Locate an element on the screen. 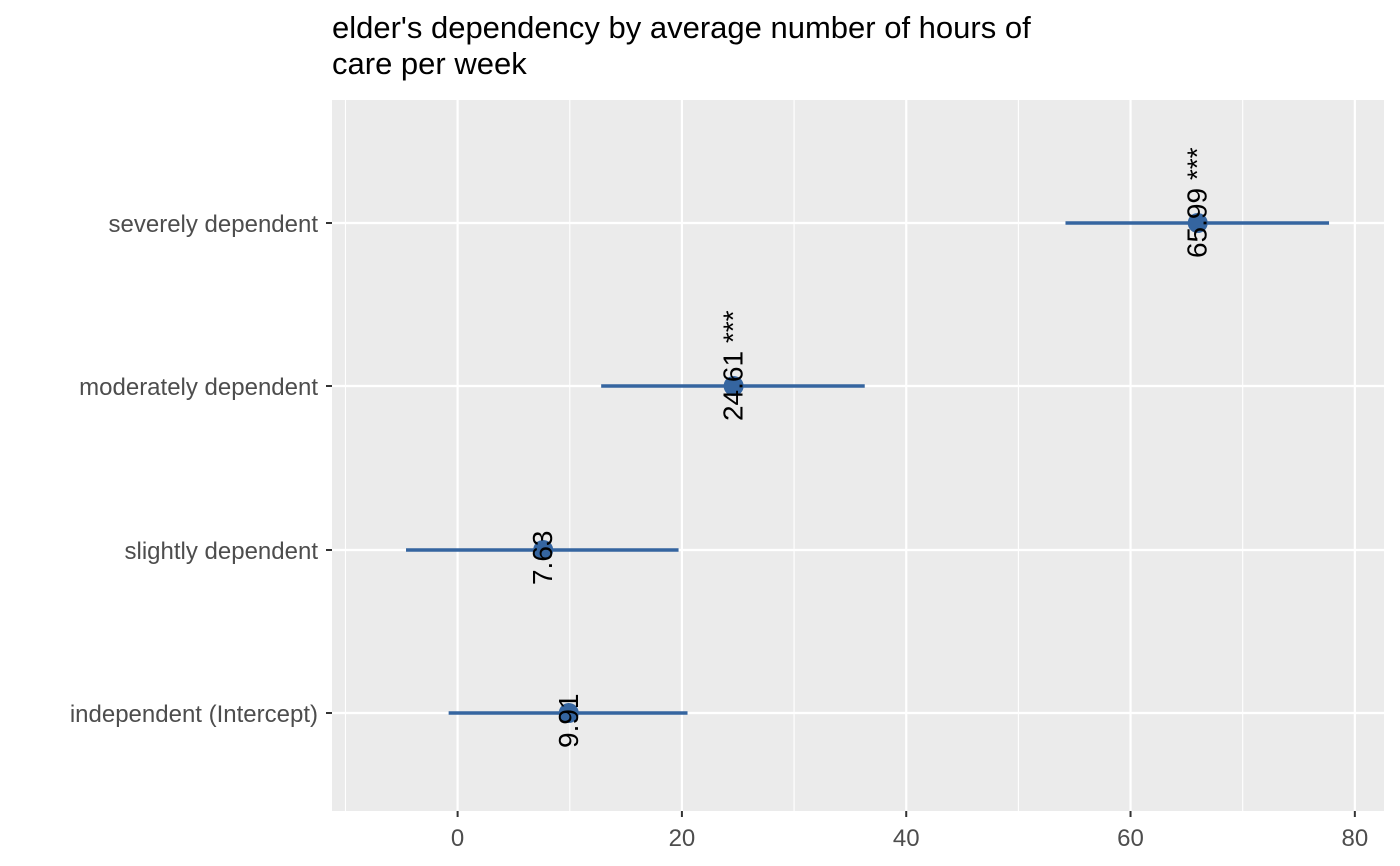 Image resolution: width=1400 pixels, height=866 pixels. chart-title-line-2: care per week is located at coordinates (429, 63).